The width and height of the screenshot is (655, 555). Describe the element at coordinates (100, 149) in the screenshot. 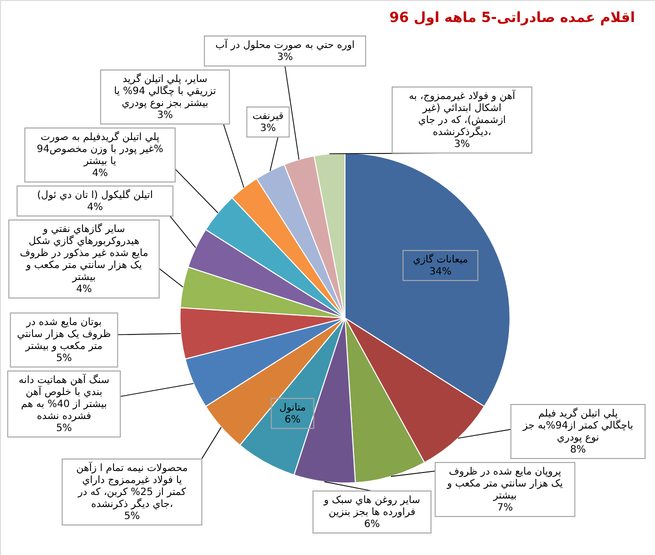

I see `slice-label: پلي اتيلن گريدفيلم به صورت غير پودر با وزن مخصوص94% يا بيشتر` at that location.